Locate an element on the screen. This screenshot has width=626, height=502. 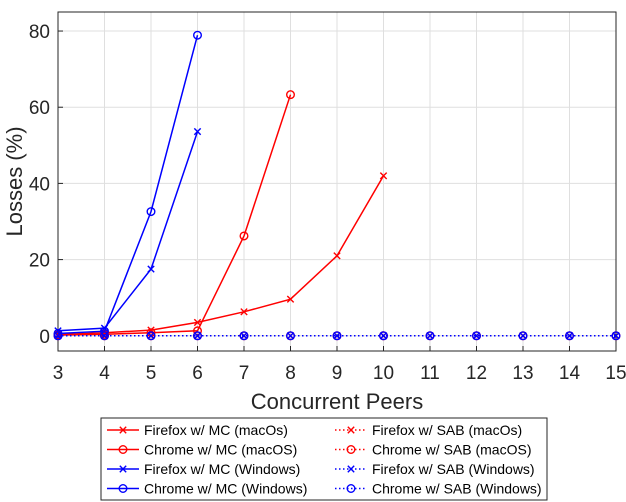
y-tick-label: 80 is located at coordinates (39, 32).